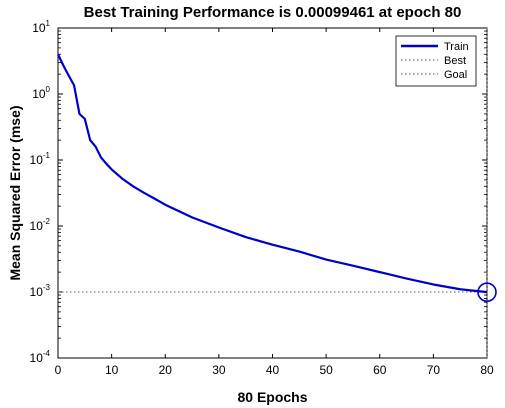 This screenshot has width=505, height=408. What do you see at coordinates (273, 370) in the screenshot?
I see `x-tick-label: 40` at bounding box center [273, 370].